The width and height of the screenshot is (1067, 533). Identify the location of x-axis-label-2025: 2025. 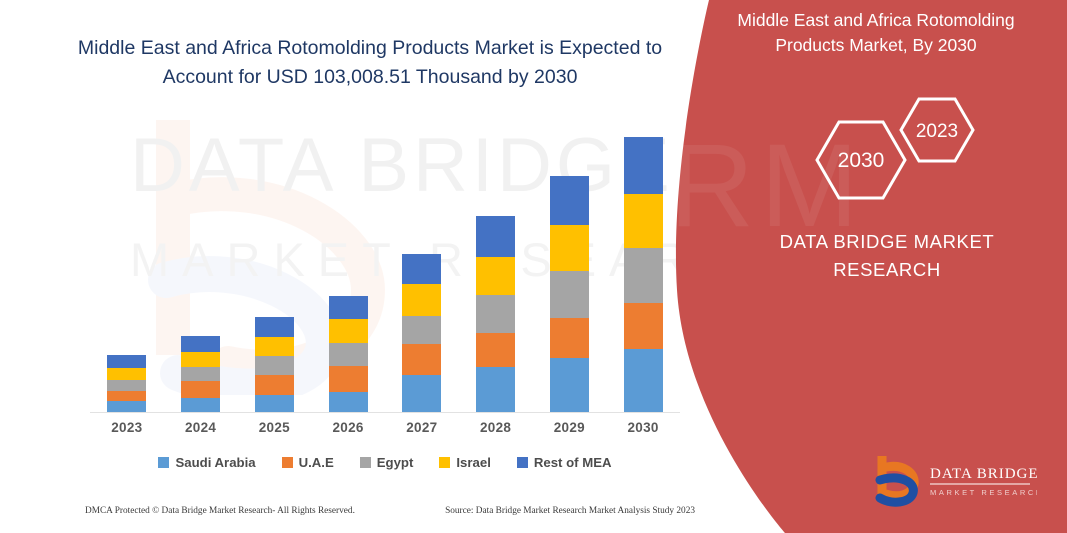
(274, 427).